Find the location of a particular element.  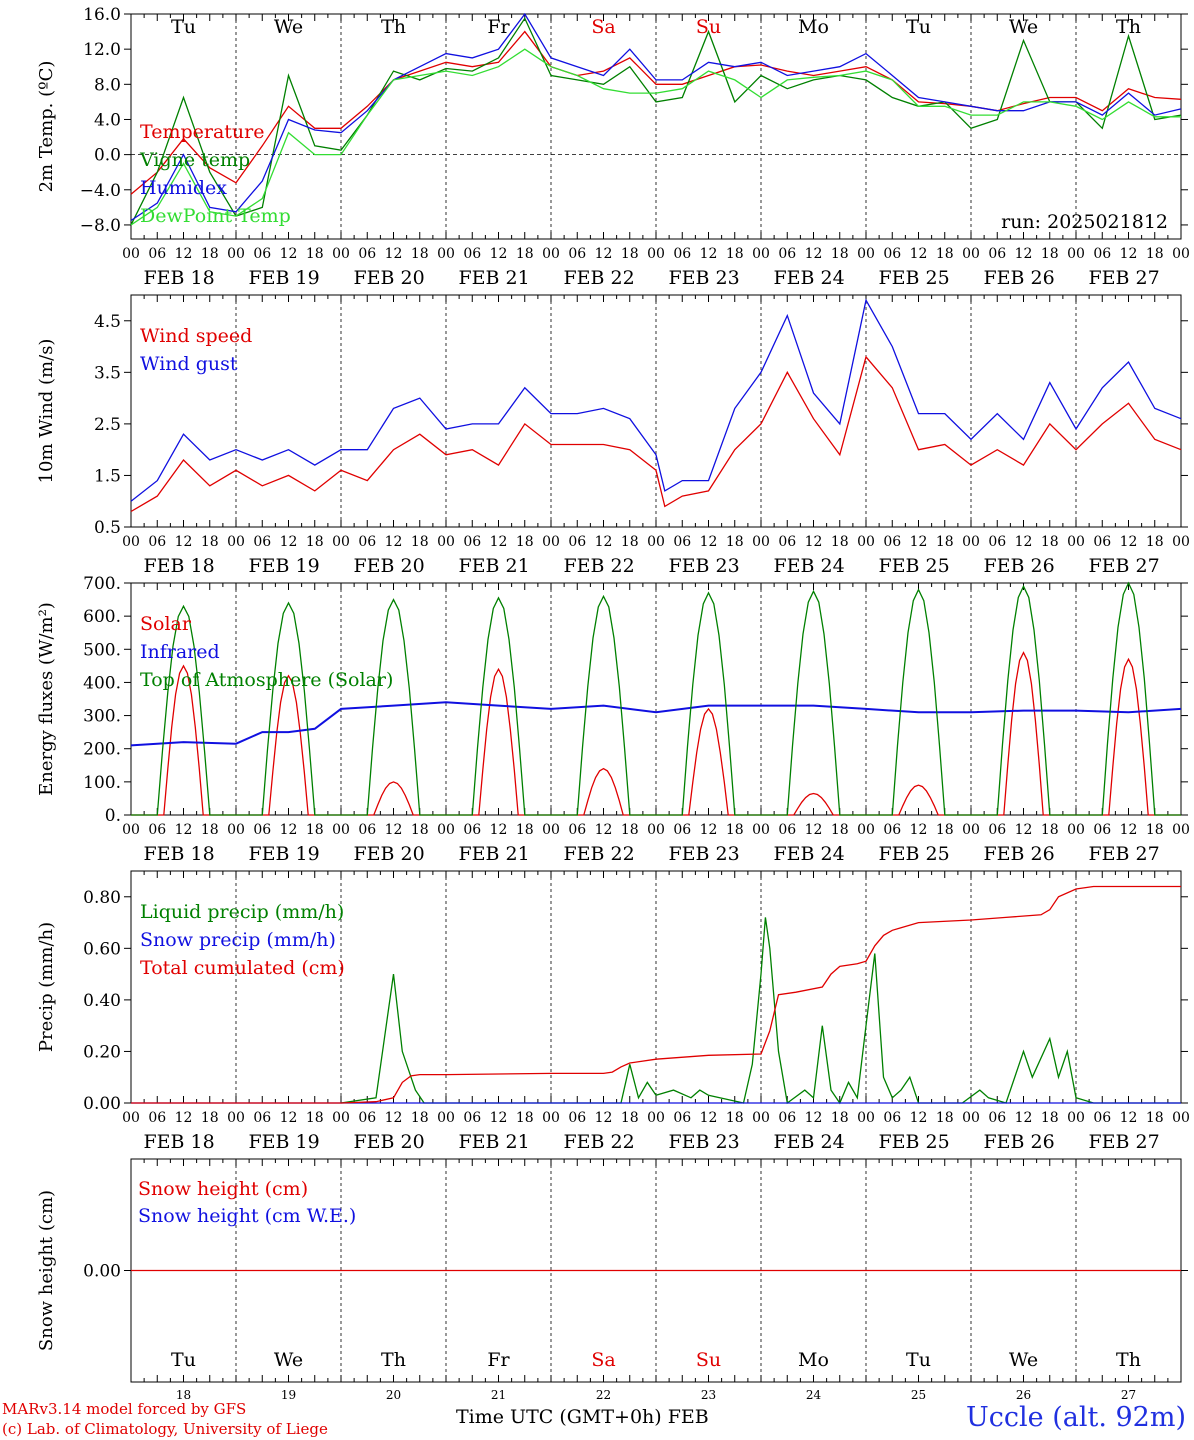

y-tick-label: 700. is located at coordinates (102, 584).